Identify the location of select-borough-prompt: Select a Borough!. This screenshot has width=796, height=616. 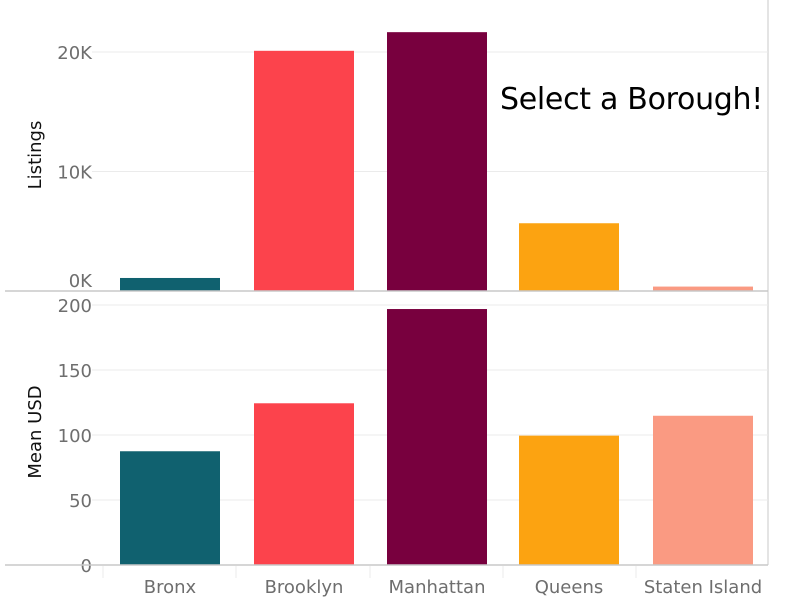
(631, 99).